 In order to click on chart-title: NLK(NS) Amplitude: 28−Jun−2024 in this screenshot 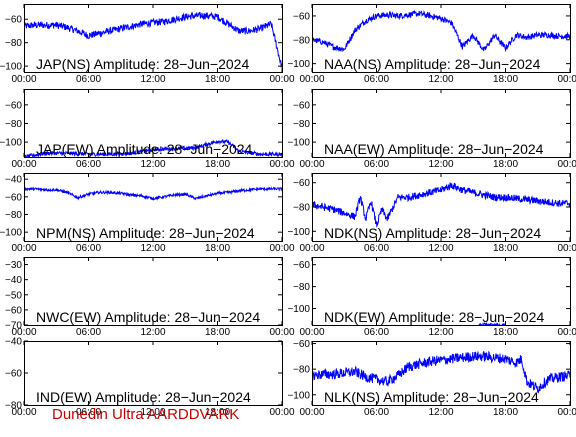, I will do `click(431, 397)`.